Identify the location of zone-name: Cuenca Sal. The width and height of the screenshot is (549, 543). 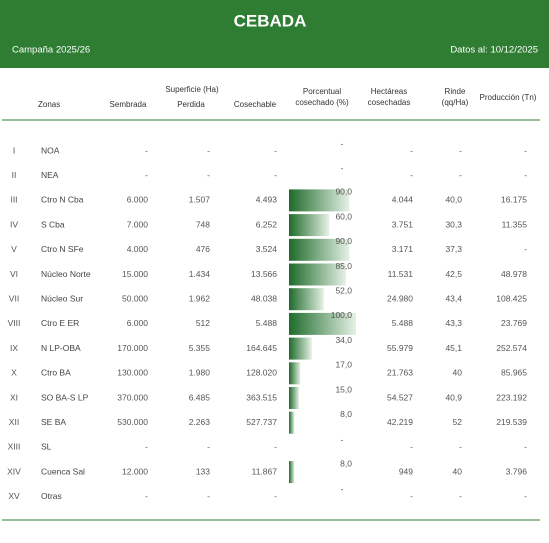
(63, 471).